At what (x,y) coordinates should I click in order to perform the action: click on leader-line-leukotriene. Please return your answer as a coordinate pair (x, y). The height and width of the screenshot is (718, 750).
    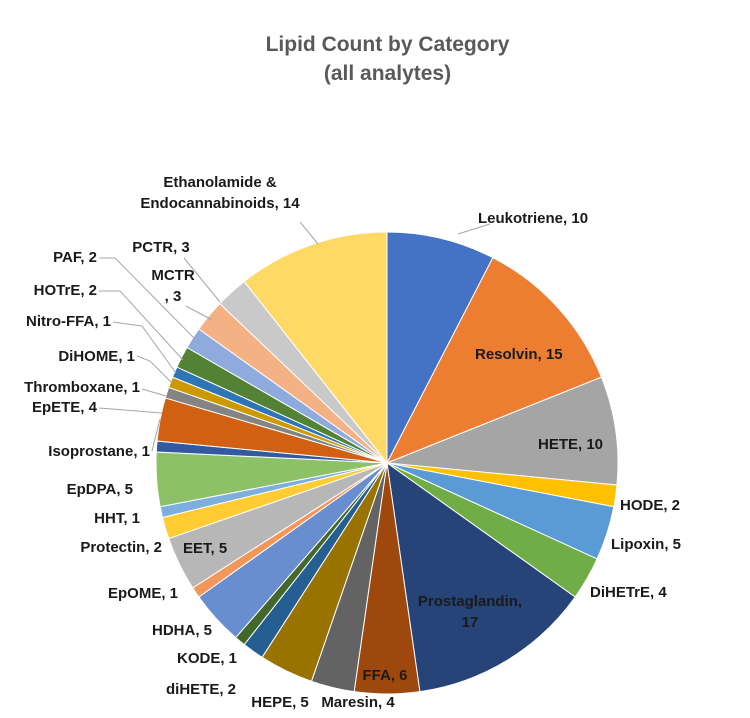
    Looking at the image, I should click on (474, 229).